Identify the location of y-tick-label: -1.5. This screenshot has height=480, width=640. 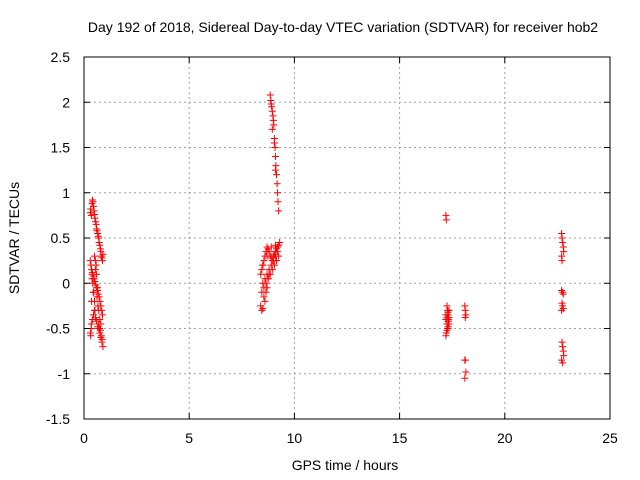
(58, 419).